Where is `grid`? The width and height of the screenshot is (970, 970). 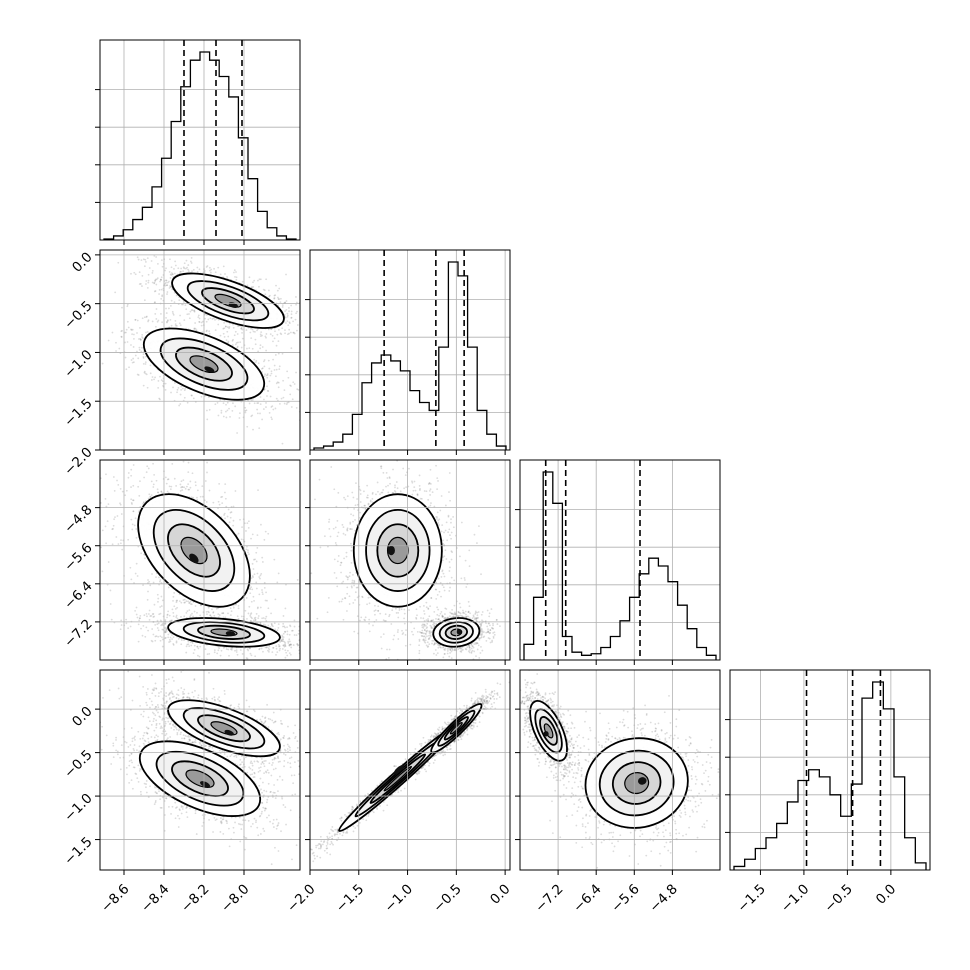
grid is located at coordinates (826, 770).